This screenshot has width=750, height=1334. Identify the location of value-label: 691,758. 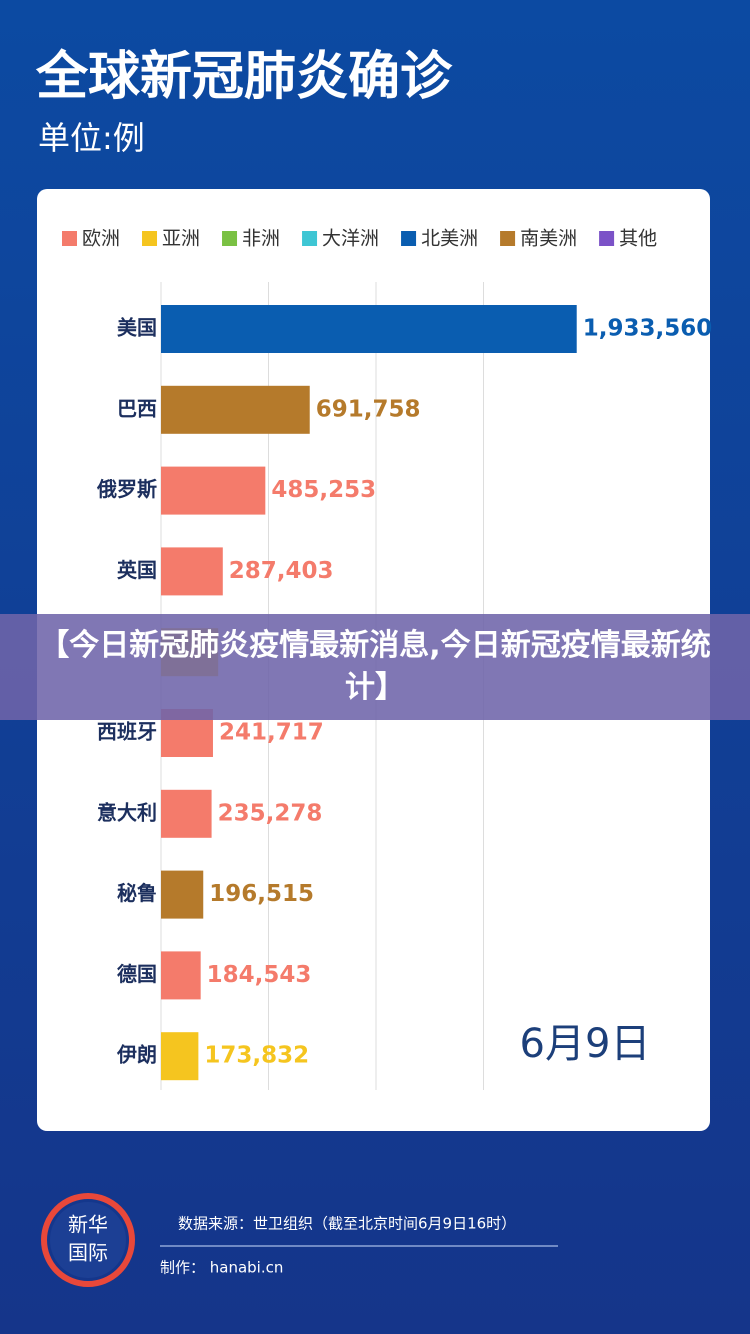
(368, 409).